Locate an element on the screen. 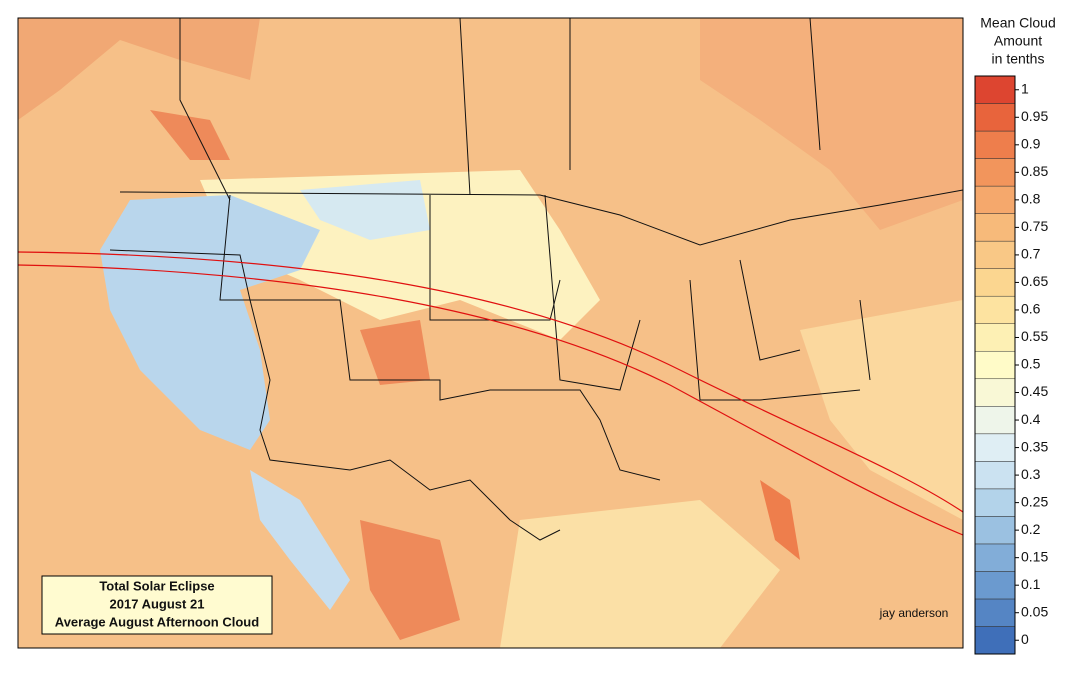  legend-tick-label: 0.4 is located at coordinates (1031, 419).